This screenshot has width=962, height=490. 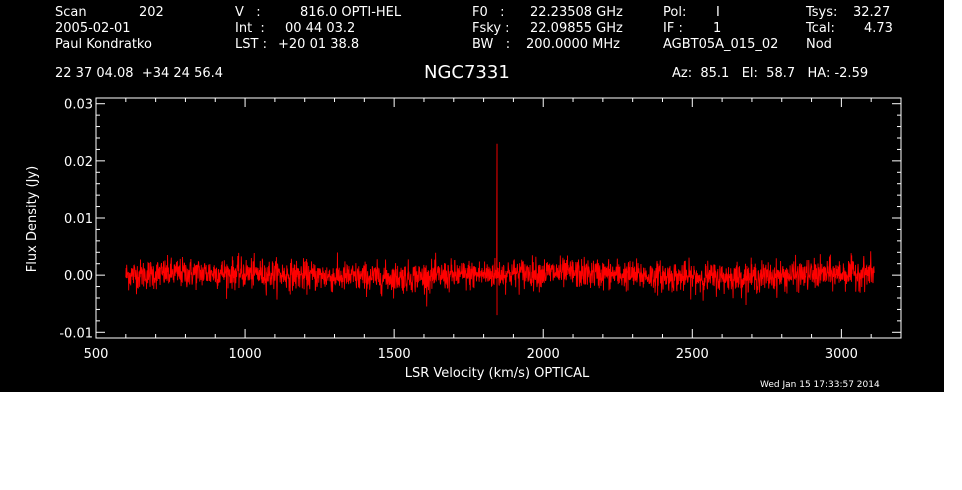 I want to click on integration-value: 00 44 03.2, so click(x=320, y=28).